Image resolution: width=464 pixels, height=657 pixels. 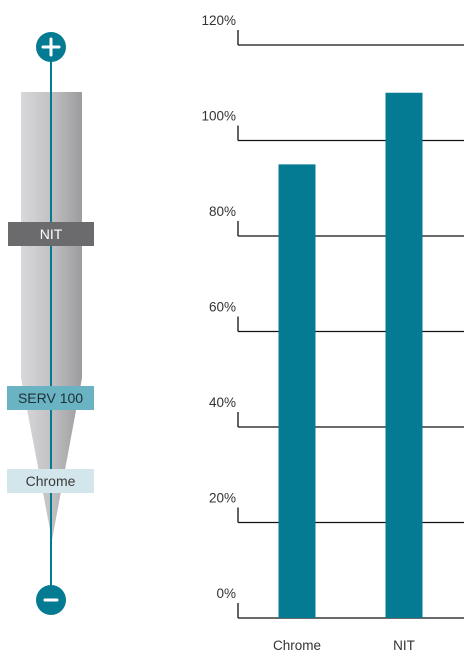 What do you see at coordinates (50, 398) in the screenshot?
I see `scale-label-serv: SERV 100` at bounding box center [50, 398].